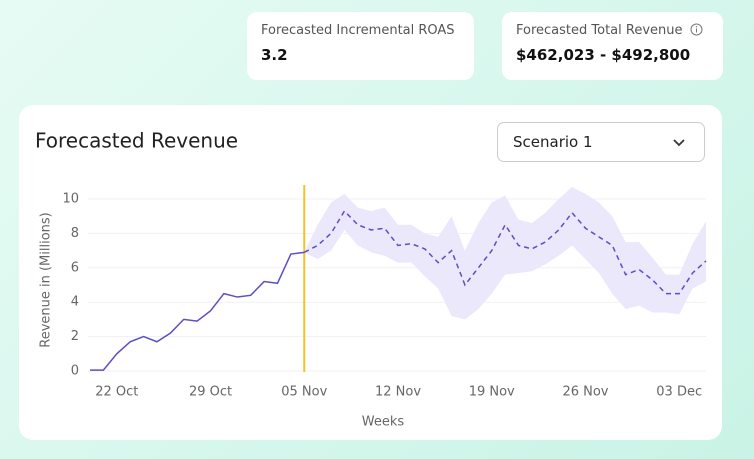  Describe the element at coordinates (679, 143) in the screenshot. I see `chevron` at that location.